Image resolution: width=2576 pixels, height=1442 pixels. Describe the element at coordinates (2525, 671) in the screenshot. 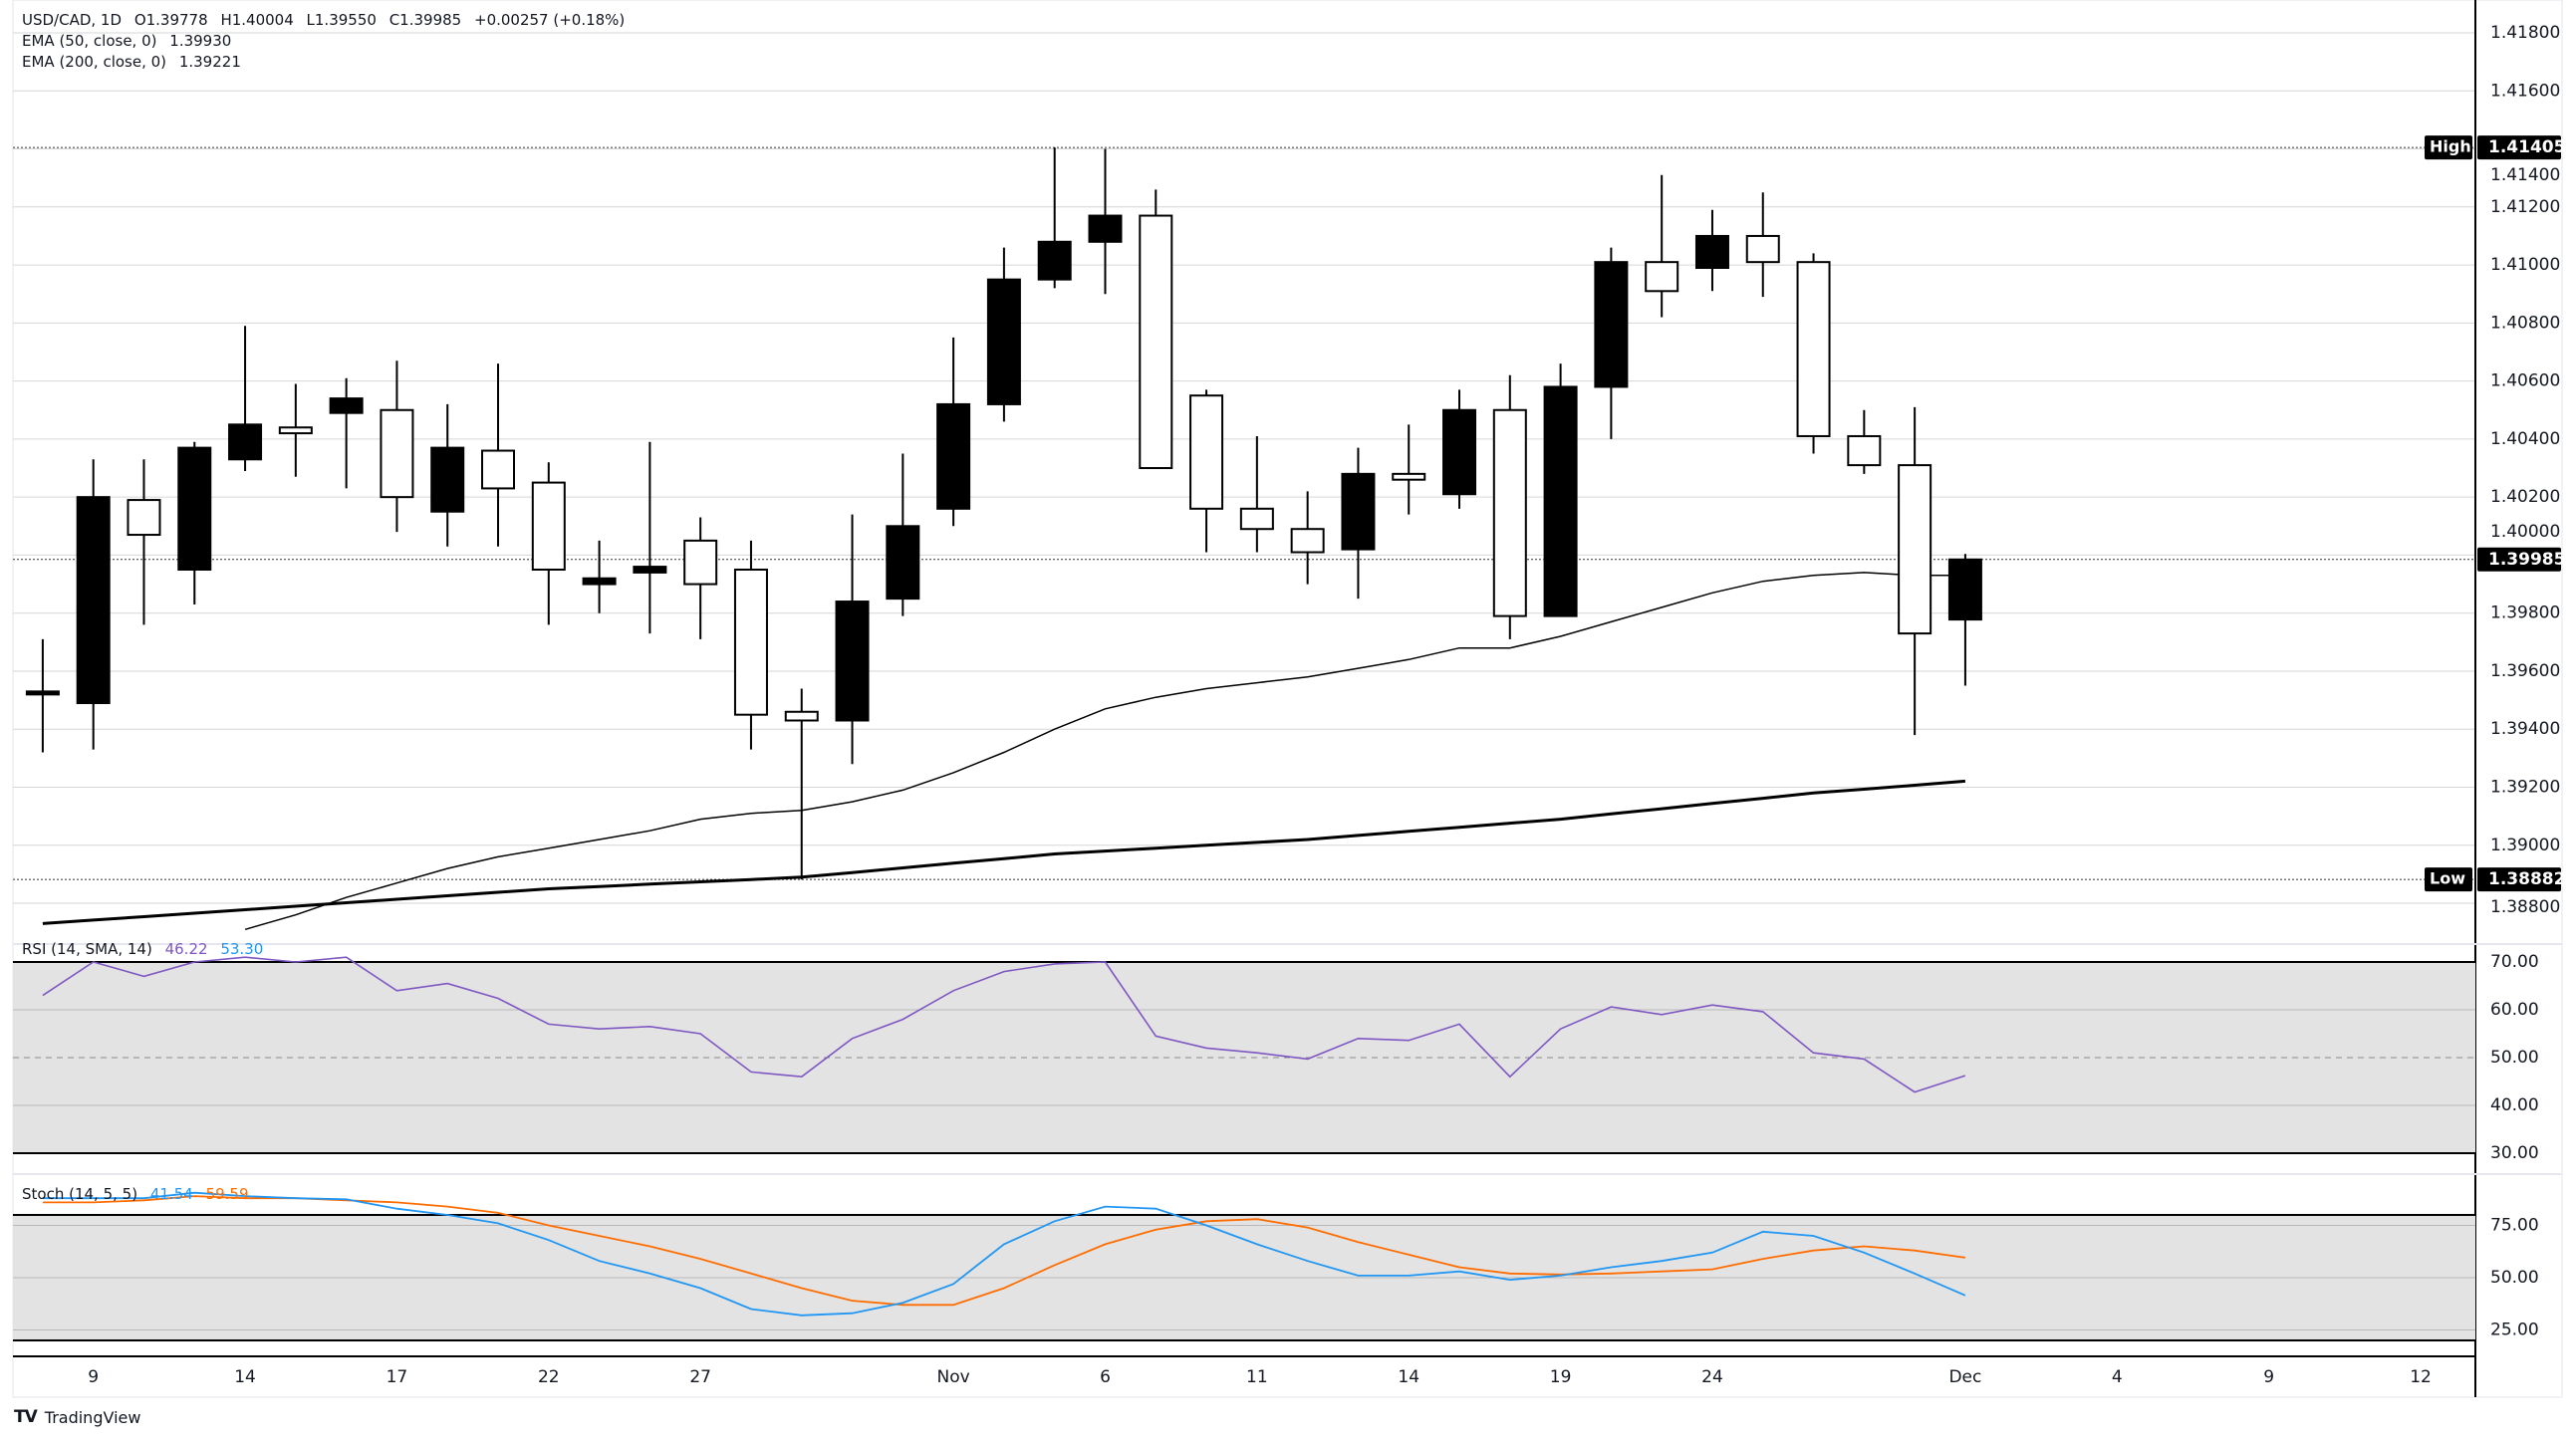

I see `price-tick-label: 1.39600` at that location.